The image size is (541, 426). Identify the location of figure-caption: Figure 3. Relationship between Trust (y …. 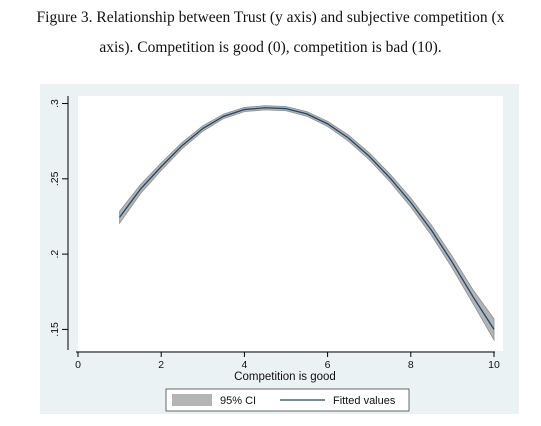
(270, 31).